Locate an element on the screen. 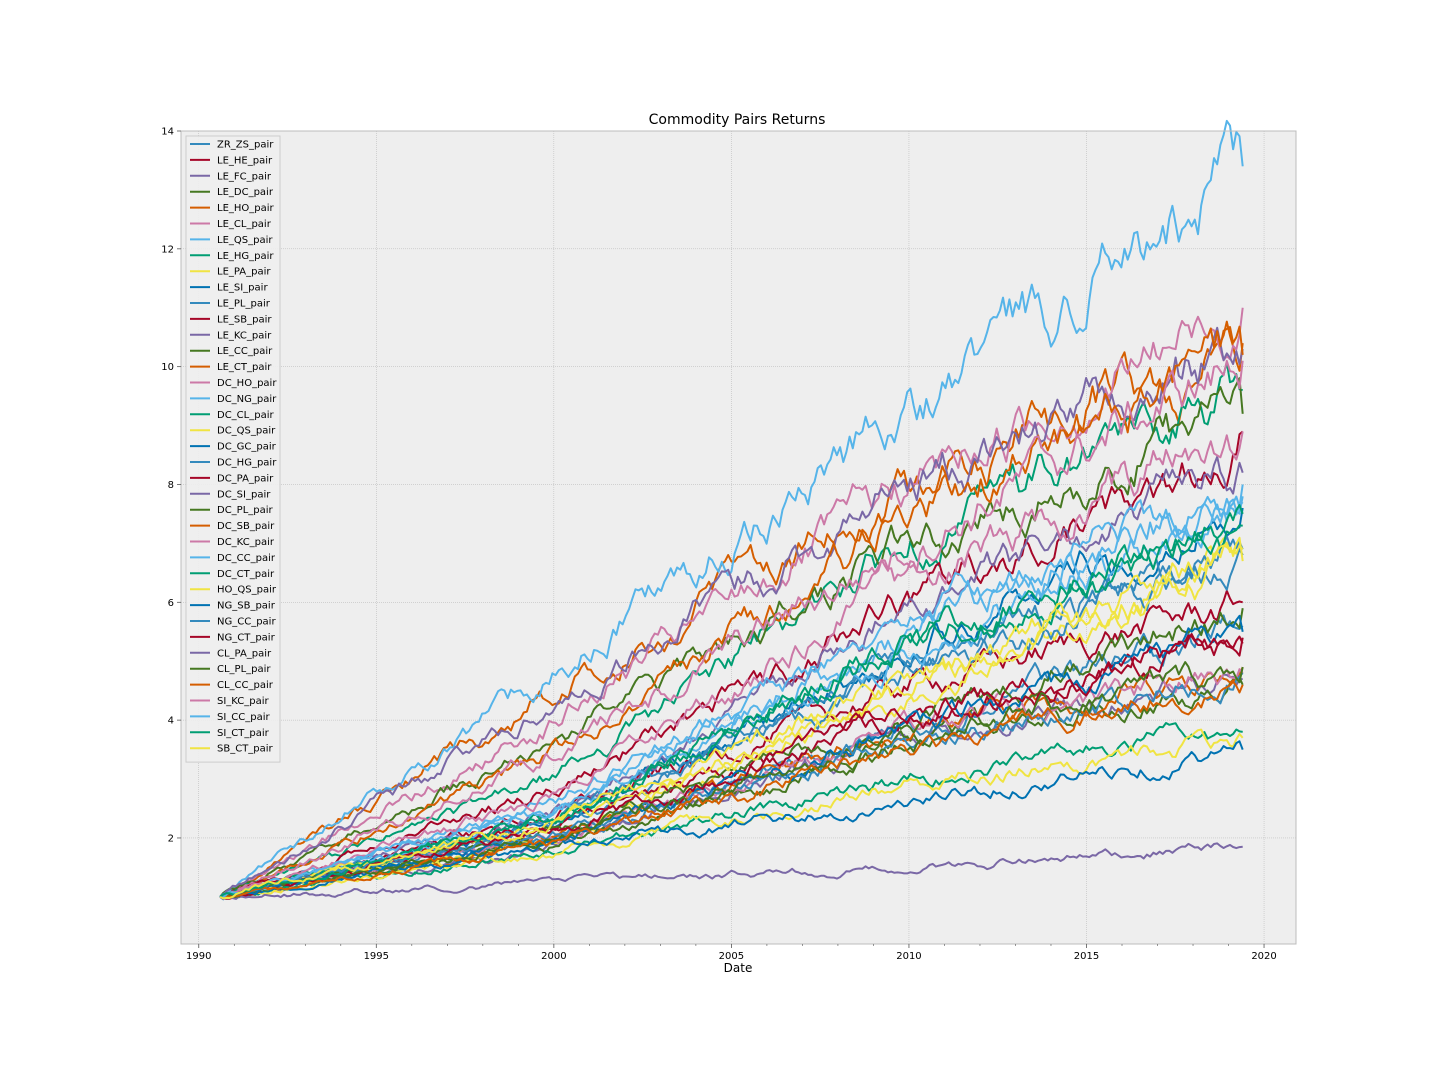 The width and height of the screenshot is (1440, 1080). x-tick-label: 2020 is located at coordinates (1263, 956).